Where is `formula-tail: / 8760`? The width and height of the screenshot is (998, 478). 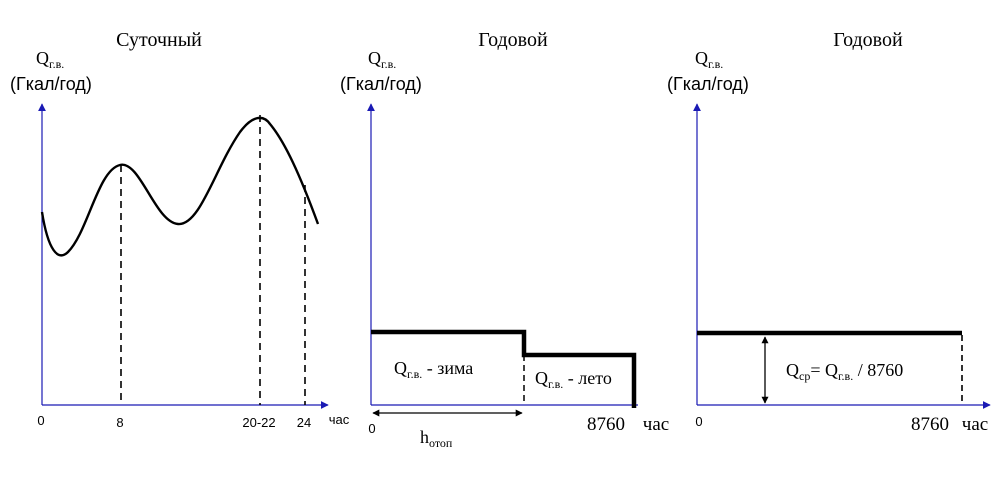
formula-tail: / 8760 is located at coordinates (878, 370).